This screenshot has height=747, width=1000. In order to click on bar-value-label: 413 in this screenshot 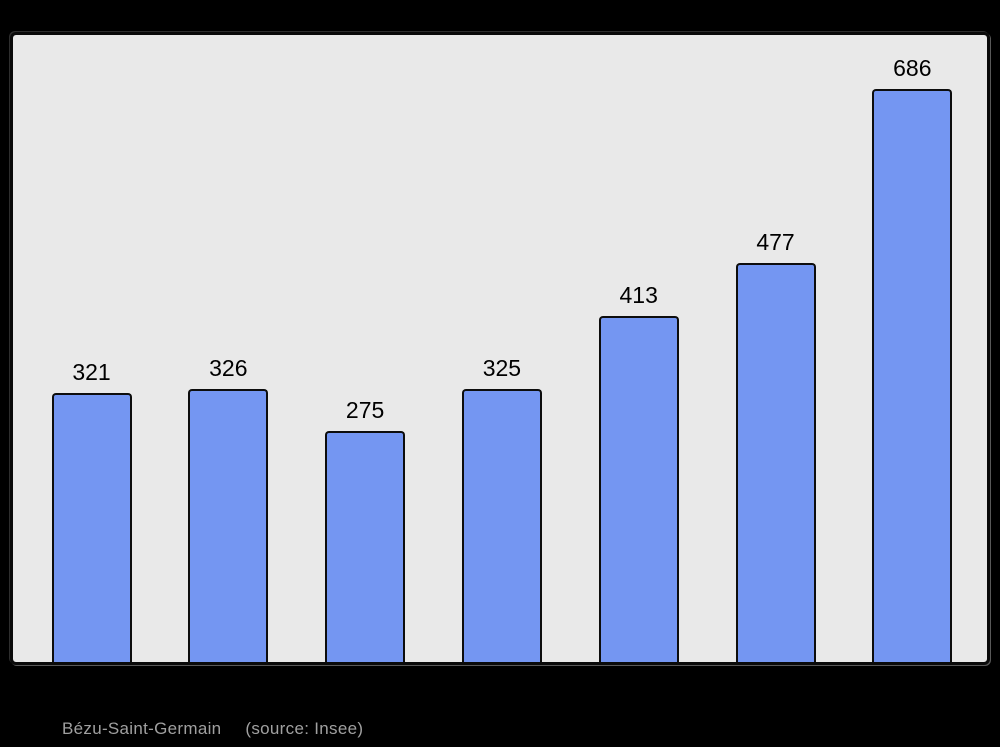, I will do `click(638, 295)`.